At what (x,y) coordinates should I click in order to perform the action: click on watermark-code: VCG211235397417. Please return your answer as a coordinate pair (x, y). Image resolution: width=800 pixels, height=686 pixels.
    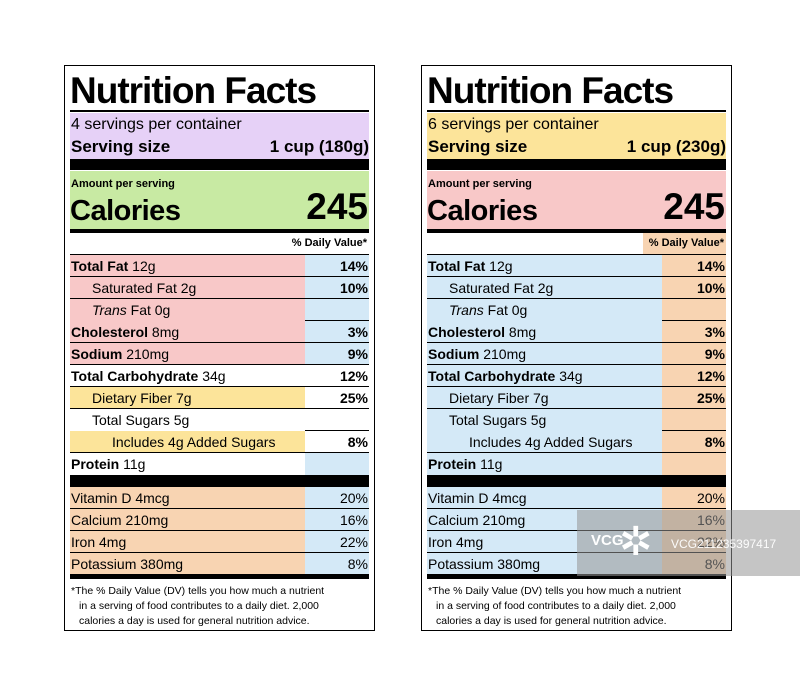
    Looking at the image, I should click on (724, 544).